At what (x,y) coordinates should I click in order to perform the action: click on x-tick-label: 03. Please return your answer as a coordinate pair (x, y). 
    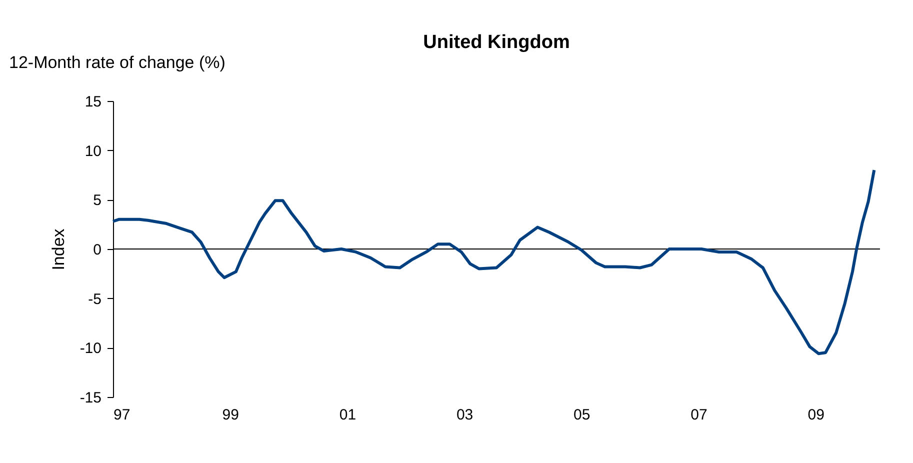
    Looking at the image, I should click on (465, 415).